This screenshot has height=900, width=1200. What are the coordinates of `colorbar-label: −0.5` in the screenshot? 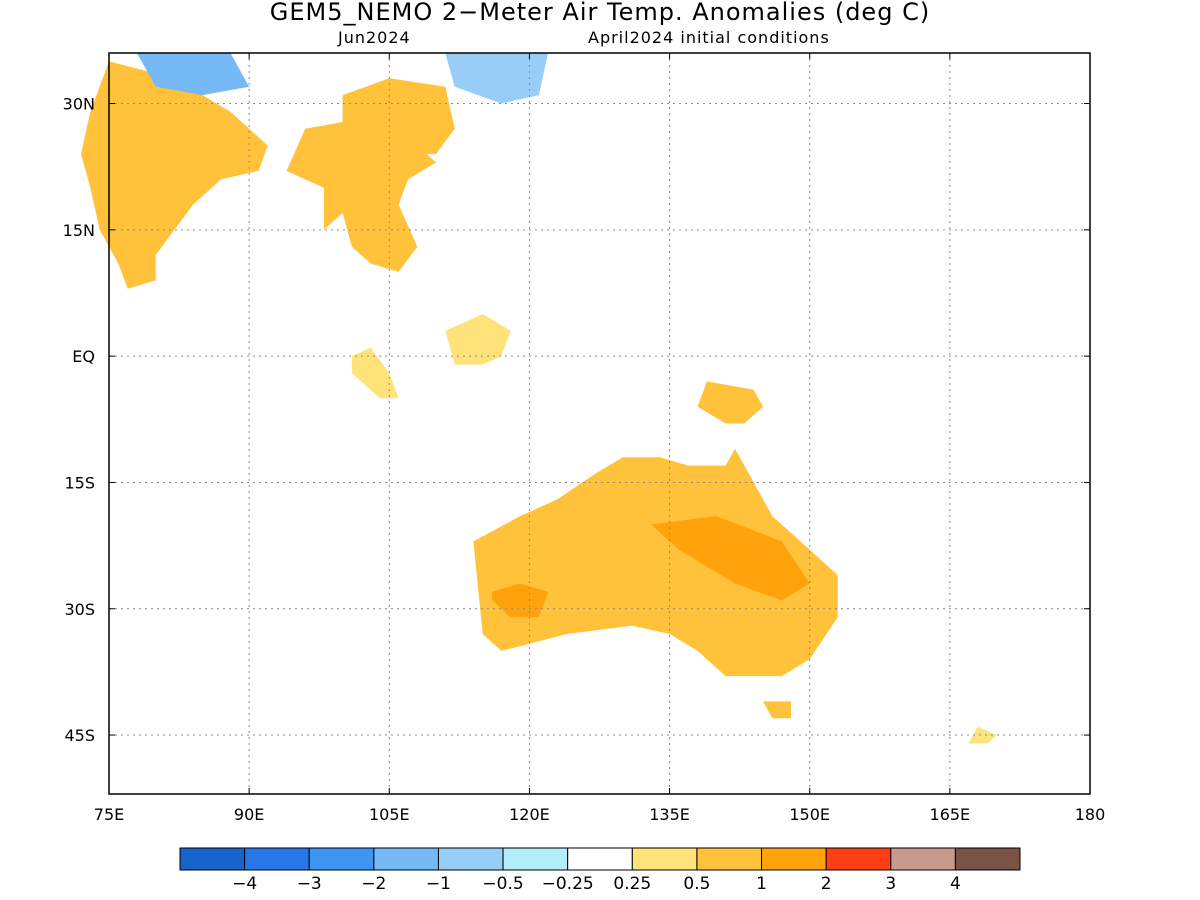 It's located at (502, 884).